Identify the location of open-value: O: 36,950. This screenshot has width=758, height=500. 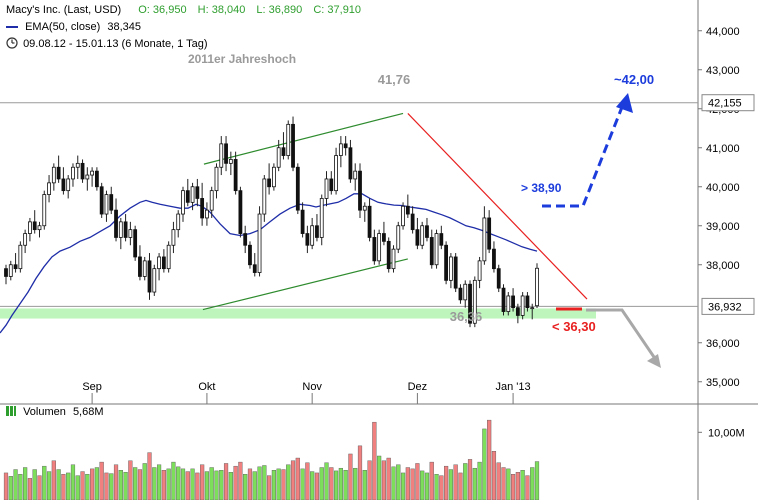
(162, 10).